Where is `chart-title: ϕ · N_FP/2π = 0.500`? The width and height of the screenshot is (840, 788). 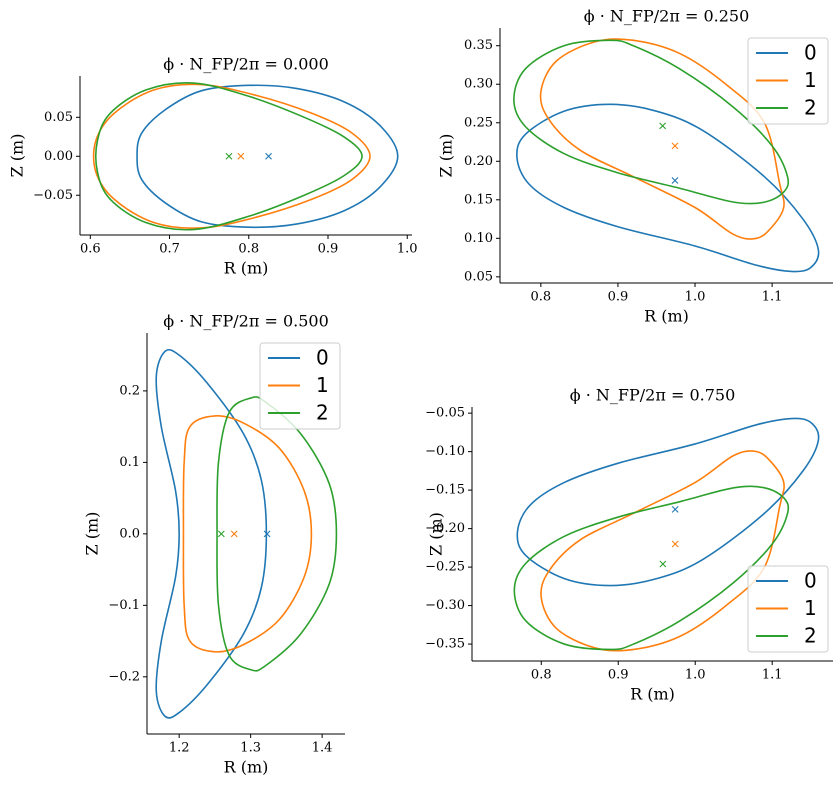 chart-title: ϕ · N_FP/2π = 0.500 is located at coordinates (246, 321).